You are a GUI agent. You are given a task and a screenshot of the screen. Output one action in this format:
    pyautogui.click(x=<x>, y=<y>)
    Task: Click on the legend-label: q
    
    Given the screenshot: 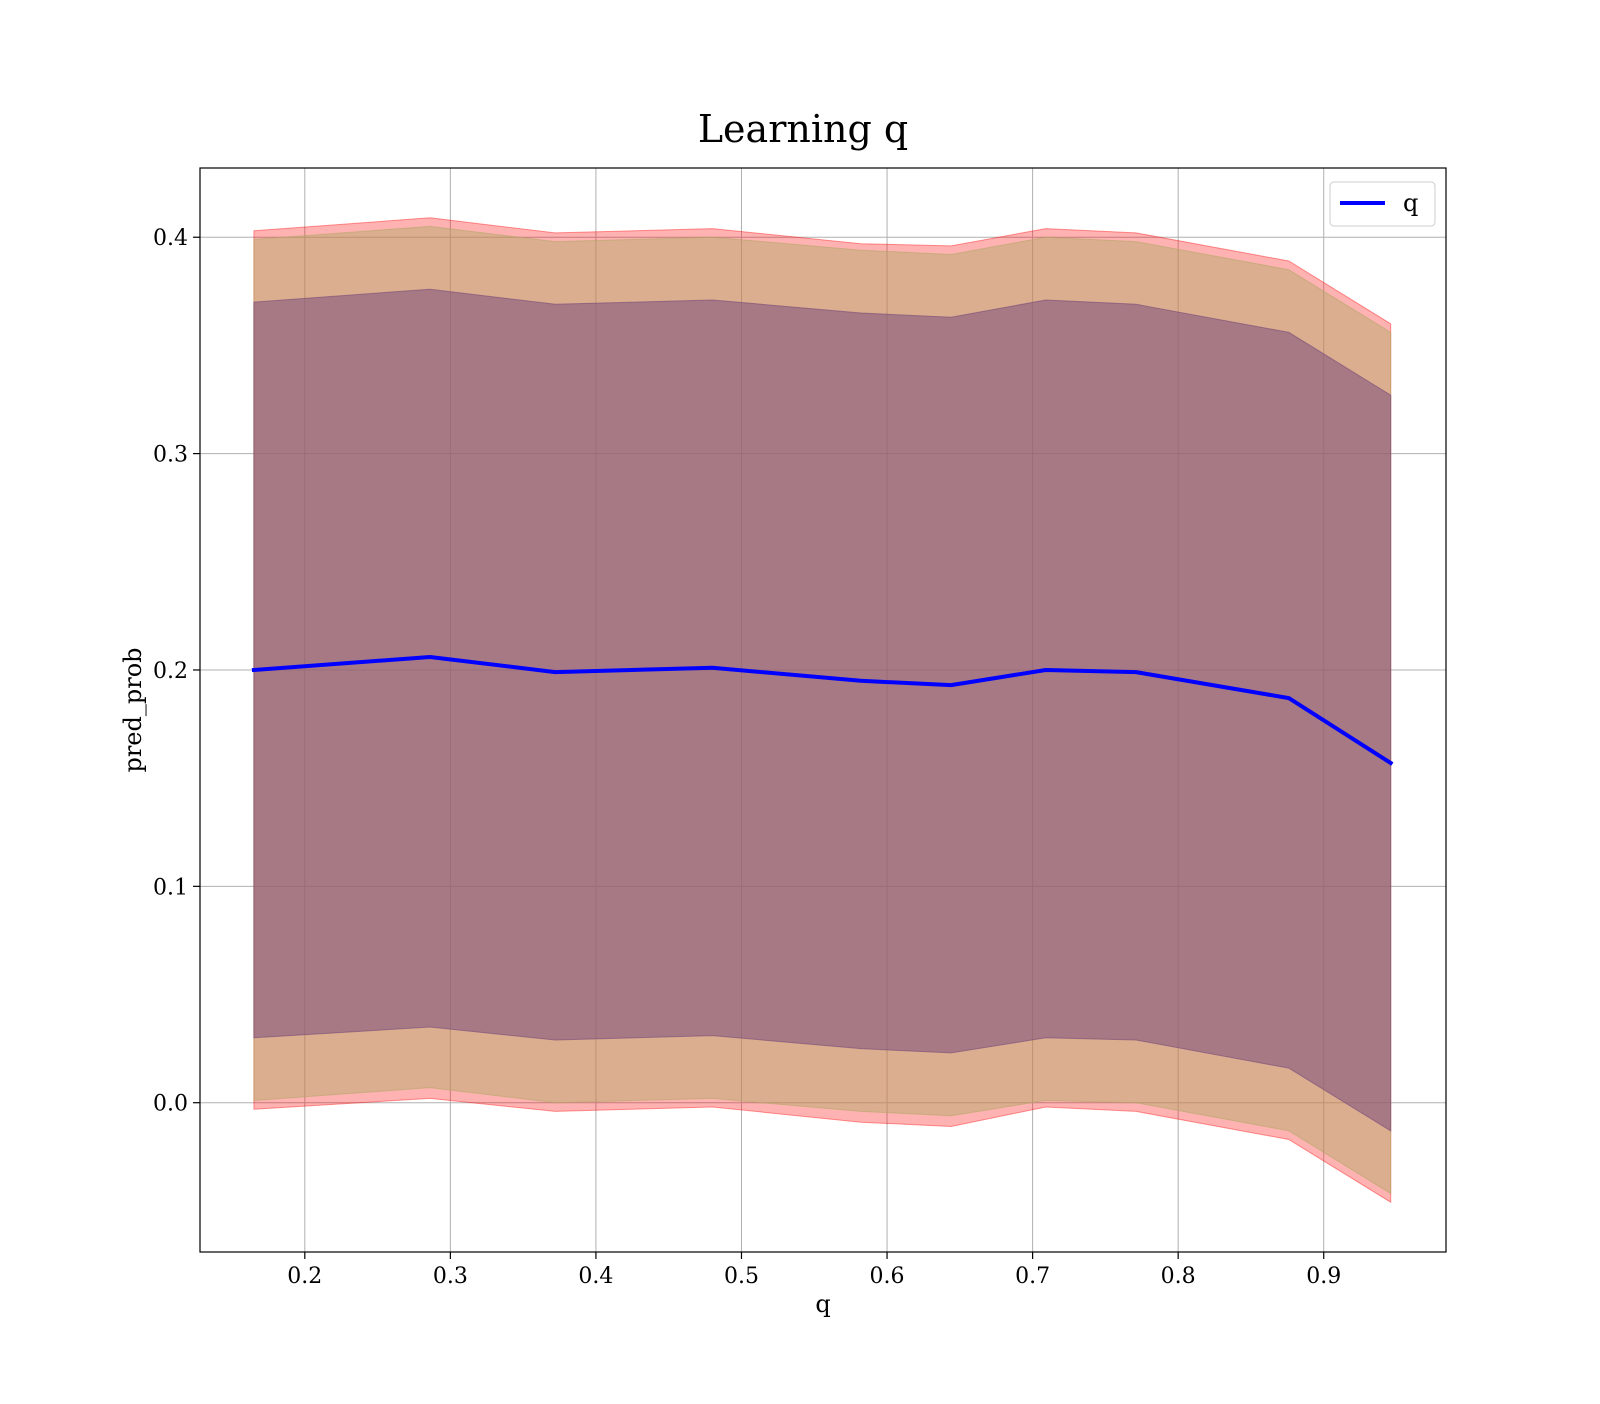 What is the action you would take?
    pyautogui.click(x=1410, y=203)
    